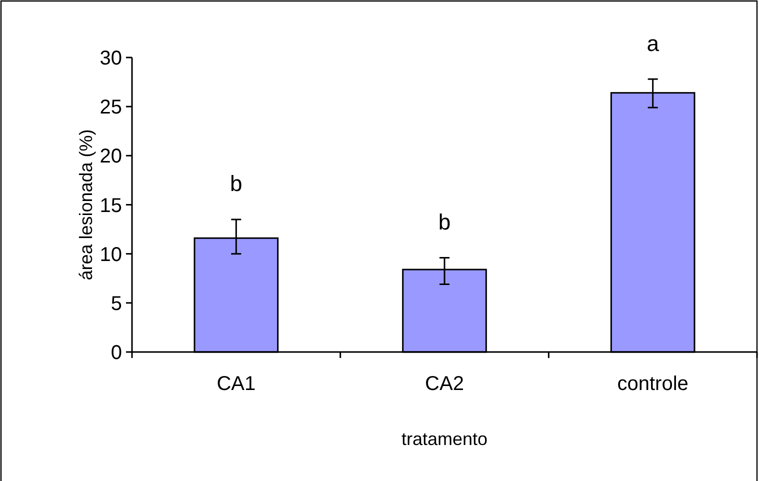 This screenshot has width=759, height=481. I want to click on y-tick-label: 30, so click(111, 59).